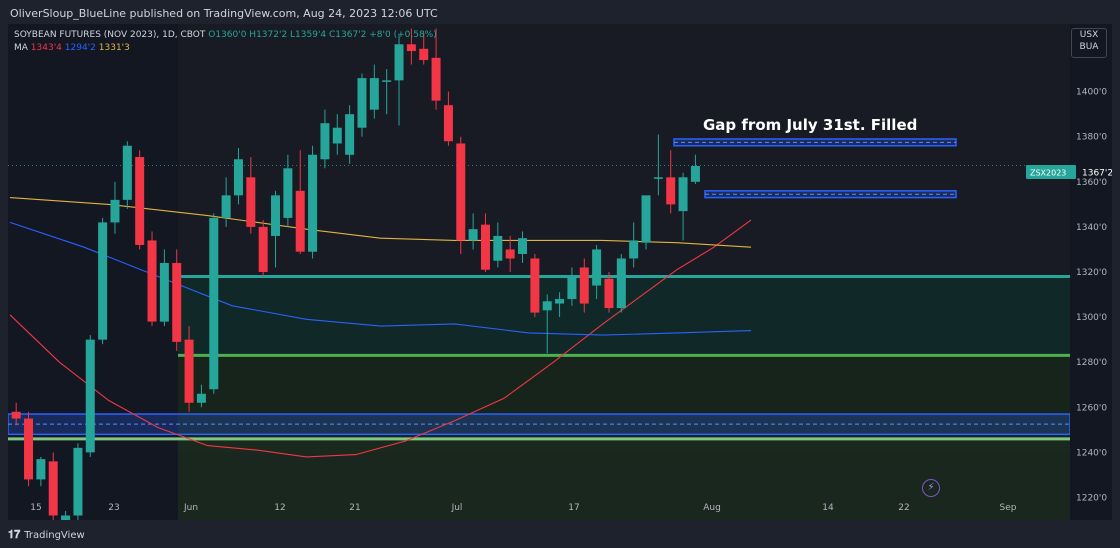 Image resolution: width=1120 pixels, height=548 pixels. Describe the element at coordinates (14, 534) in the screenshot. I see `tradingview-logo-icon: 𝟏𝟕` at that location.